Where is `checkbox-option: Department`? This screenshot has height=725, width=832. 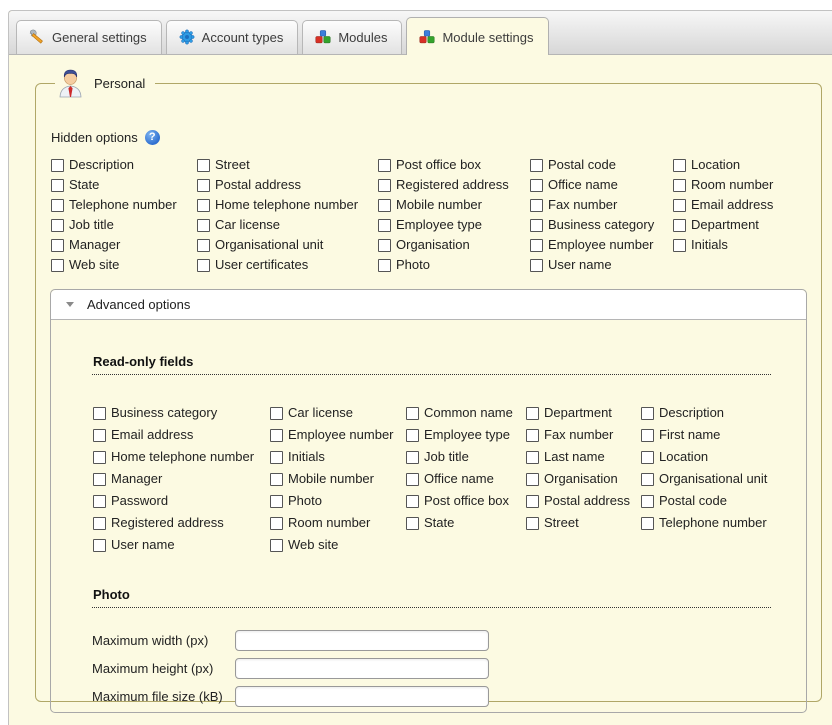 checkbox-option: Department is located at coordinates (740, 225).